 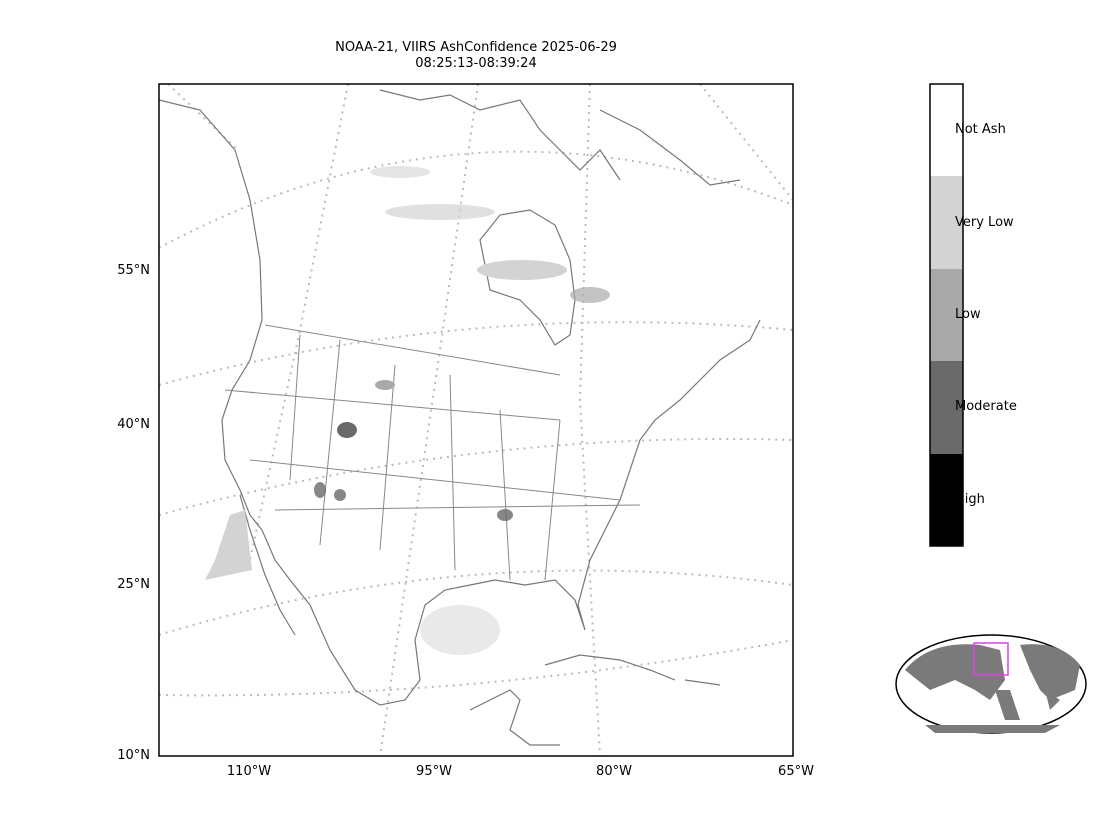 I want to click on lat-label-55n: 55°N, so click(x=133, y=270).